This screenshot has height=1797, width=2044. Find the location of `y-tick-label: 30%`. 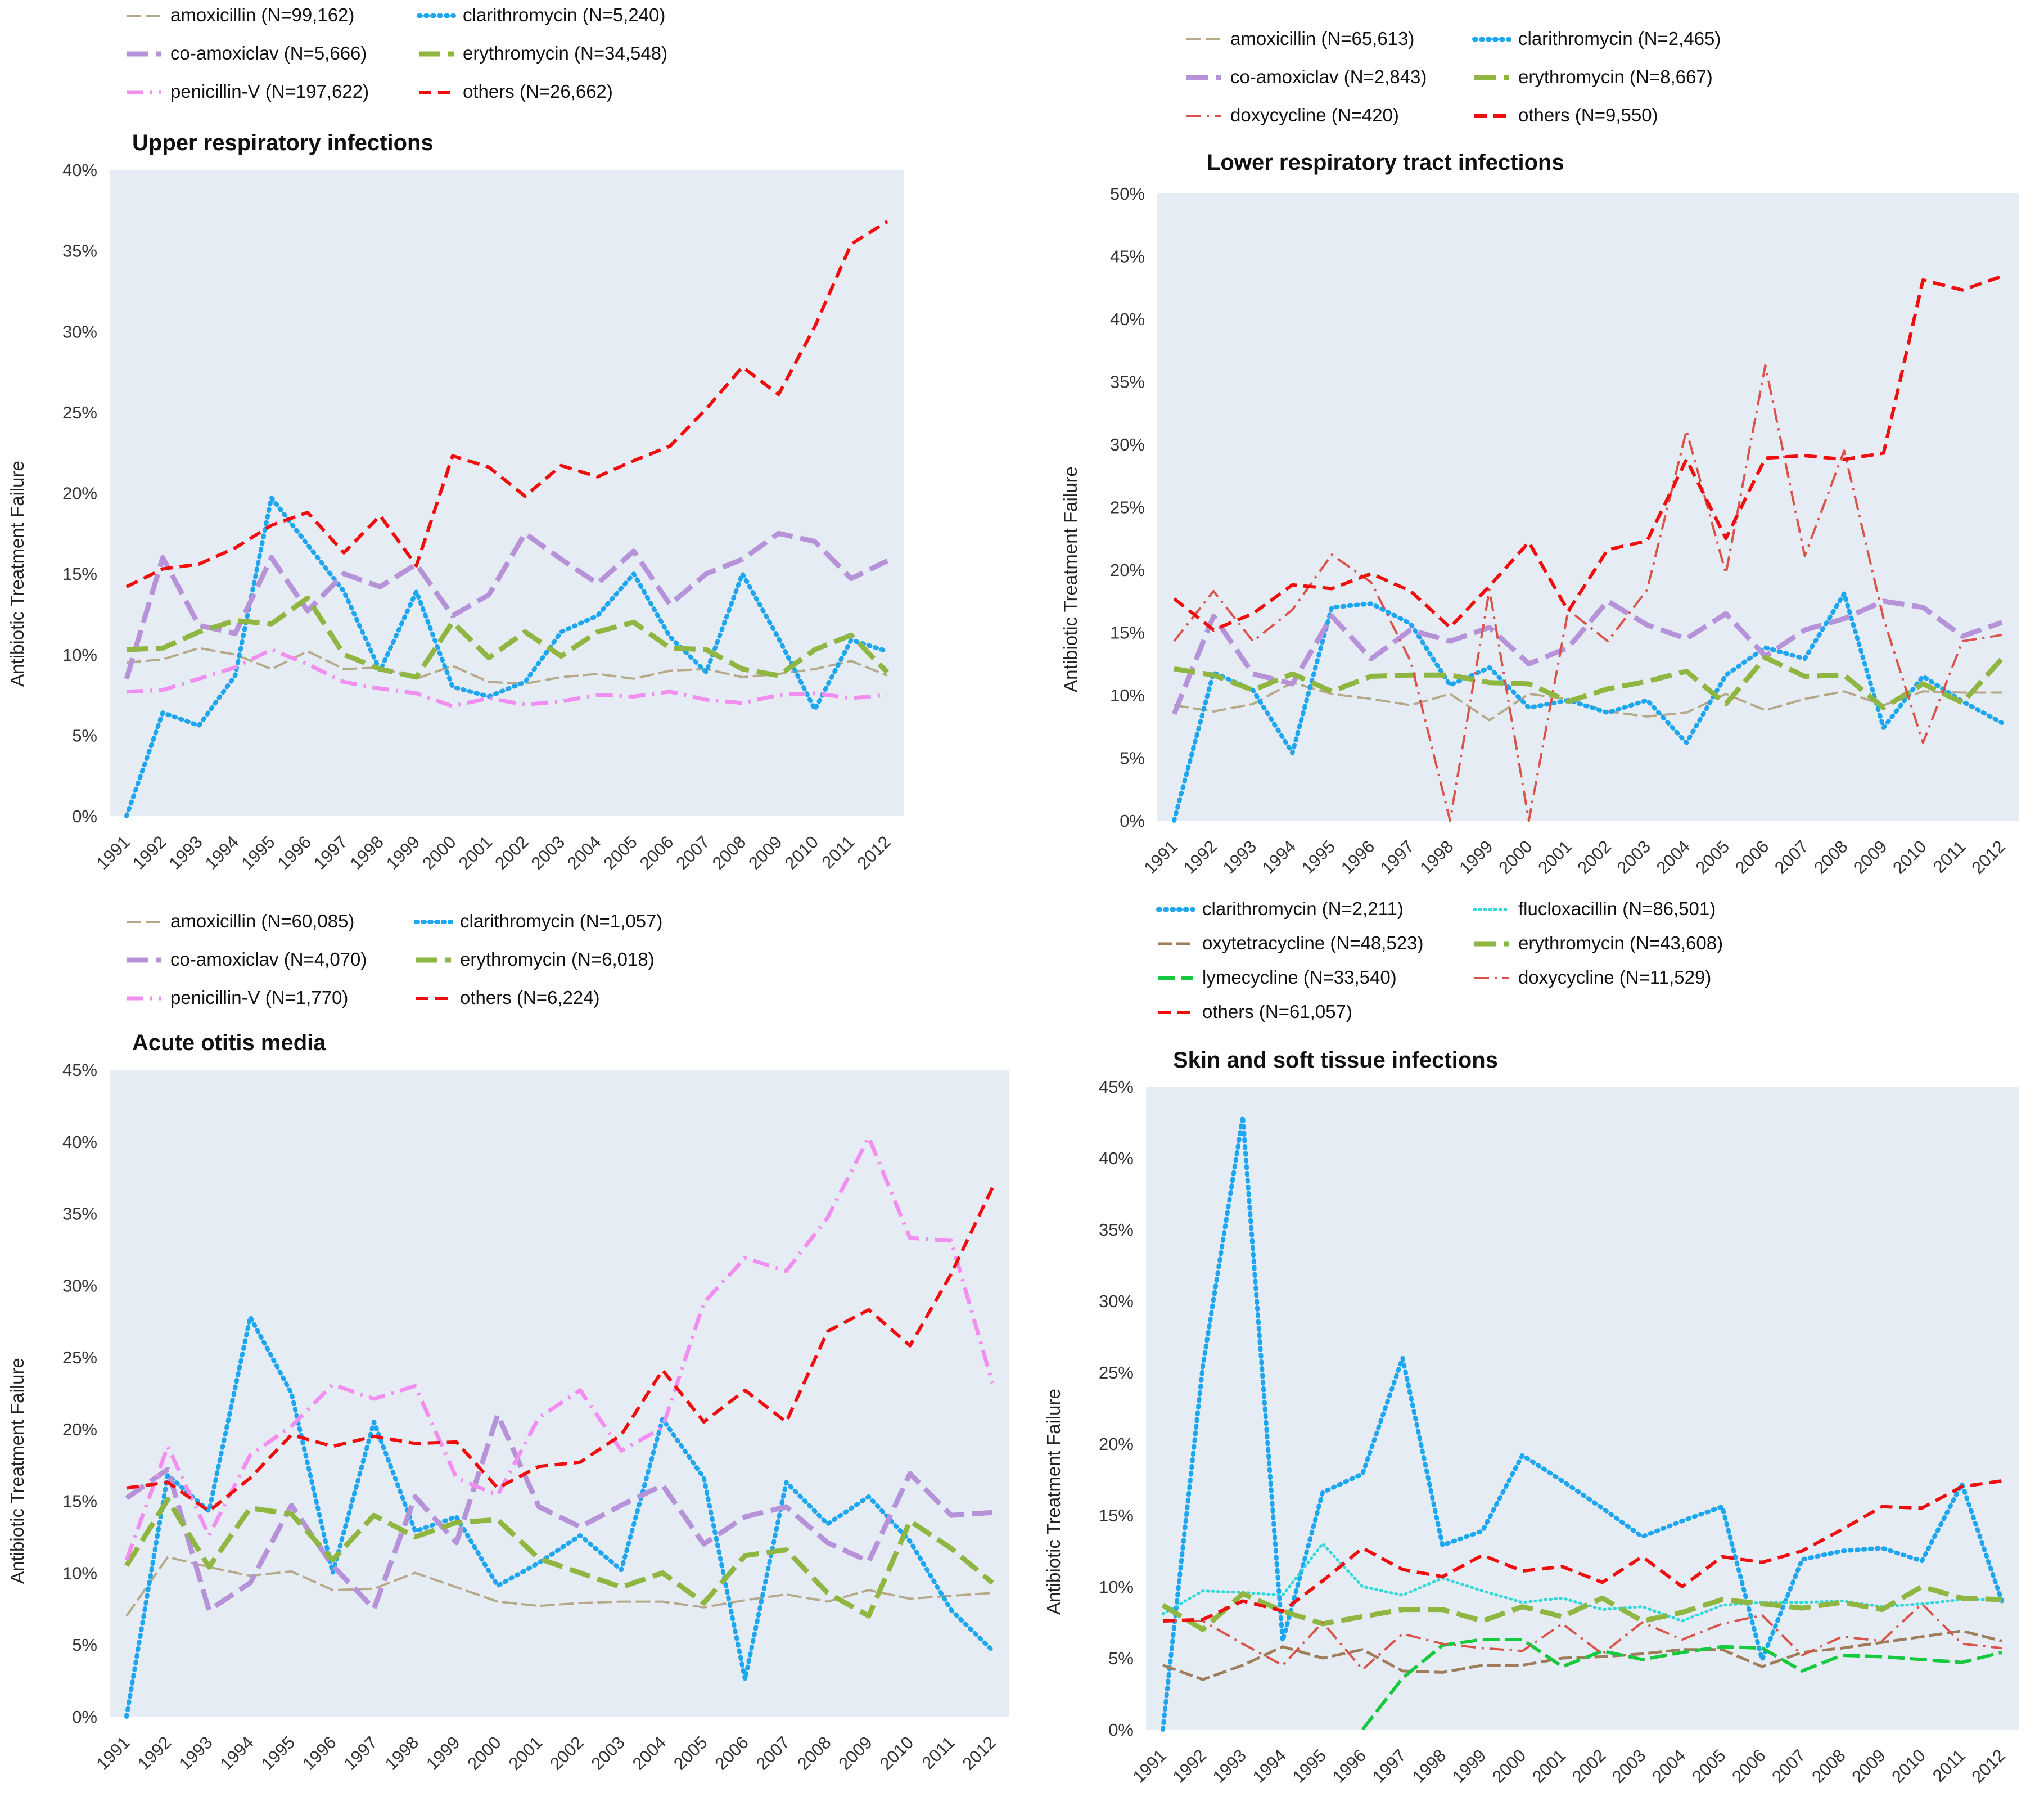

y-tick-label: 30% is located at coordinates (1117, 1301).